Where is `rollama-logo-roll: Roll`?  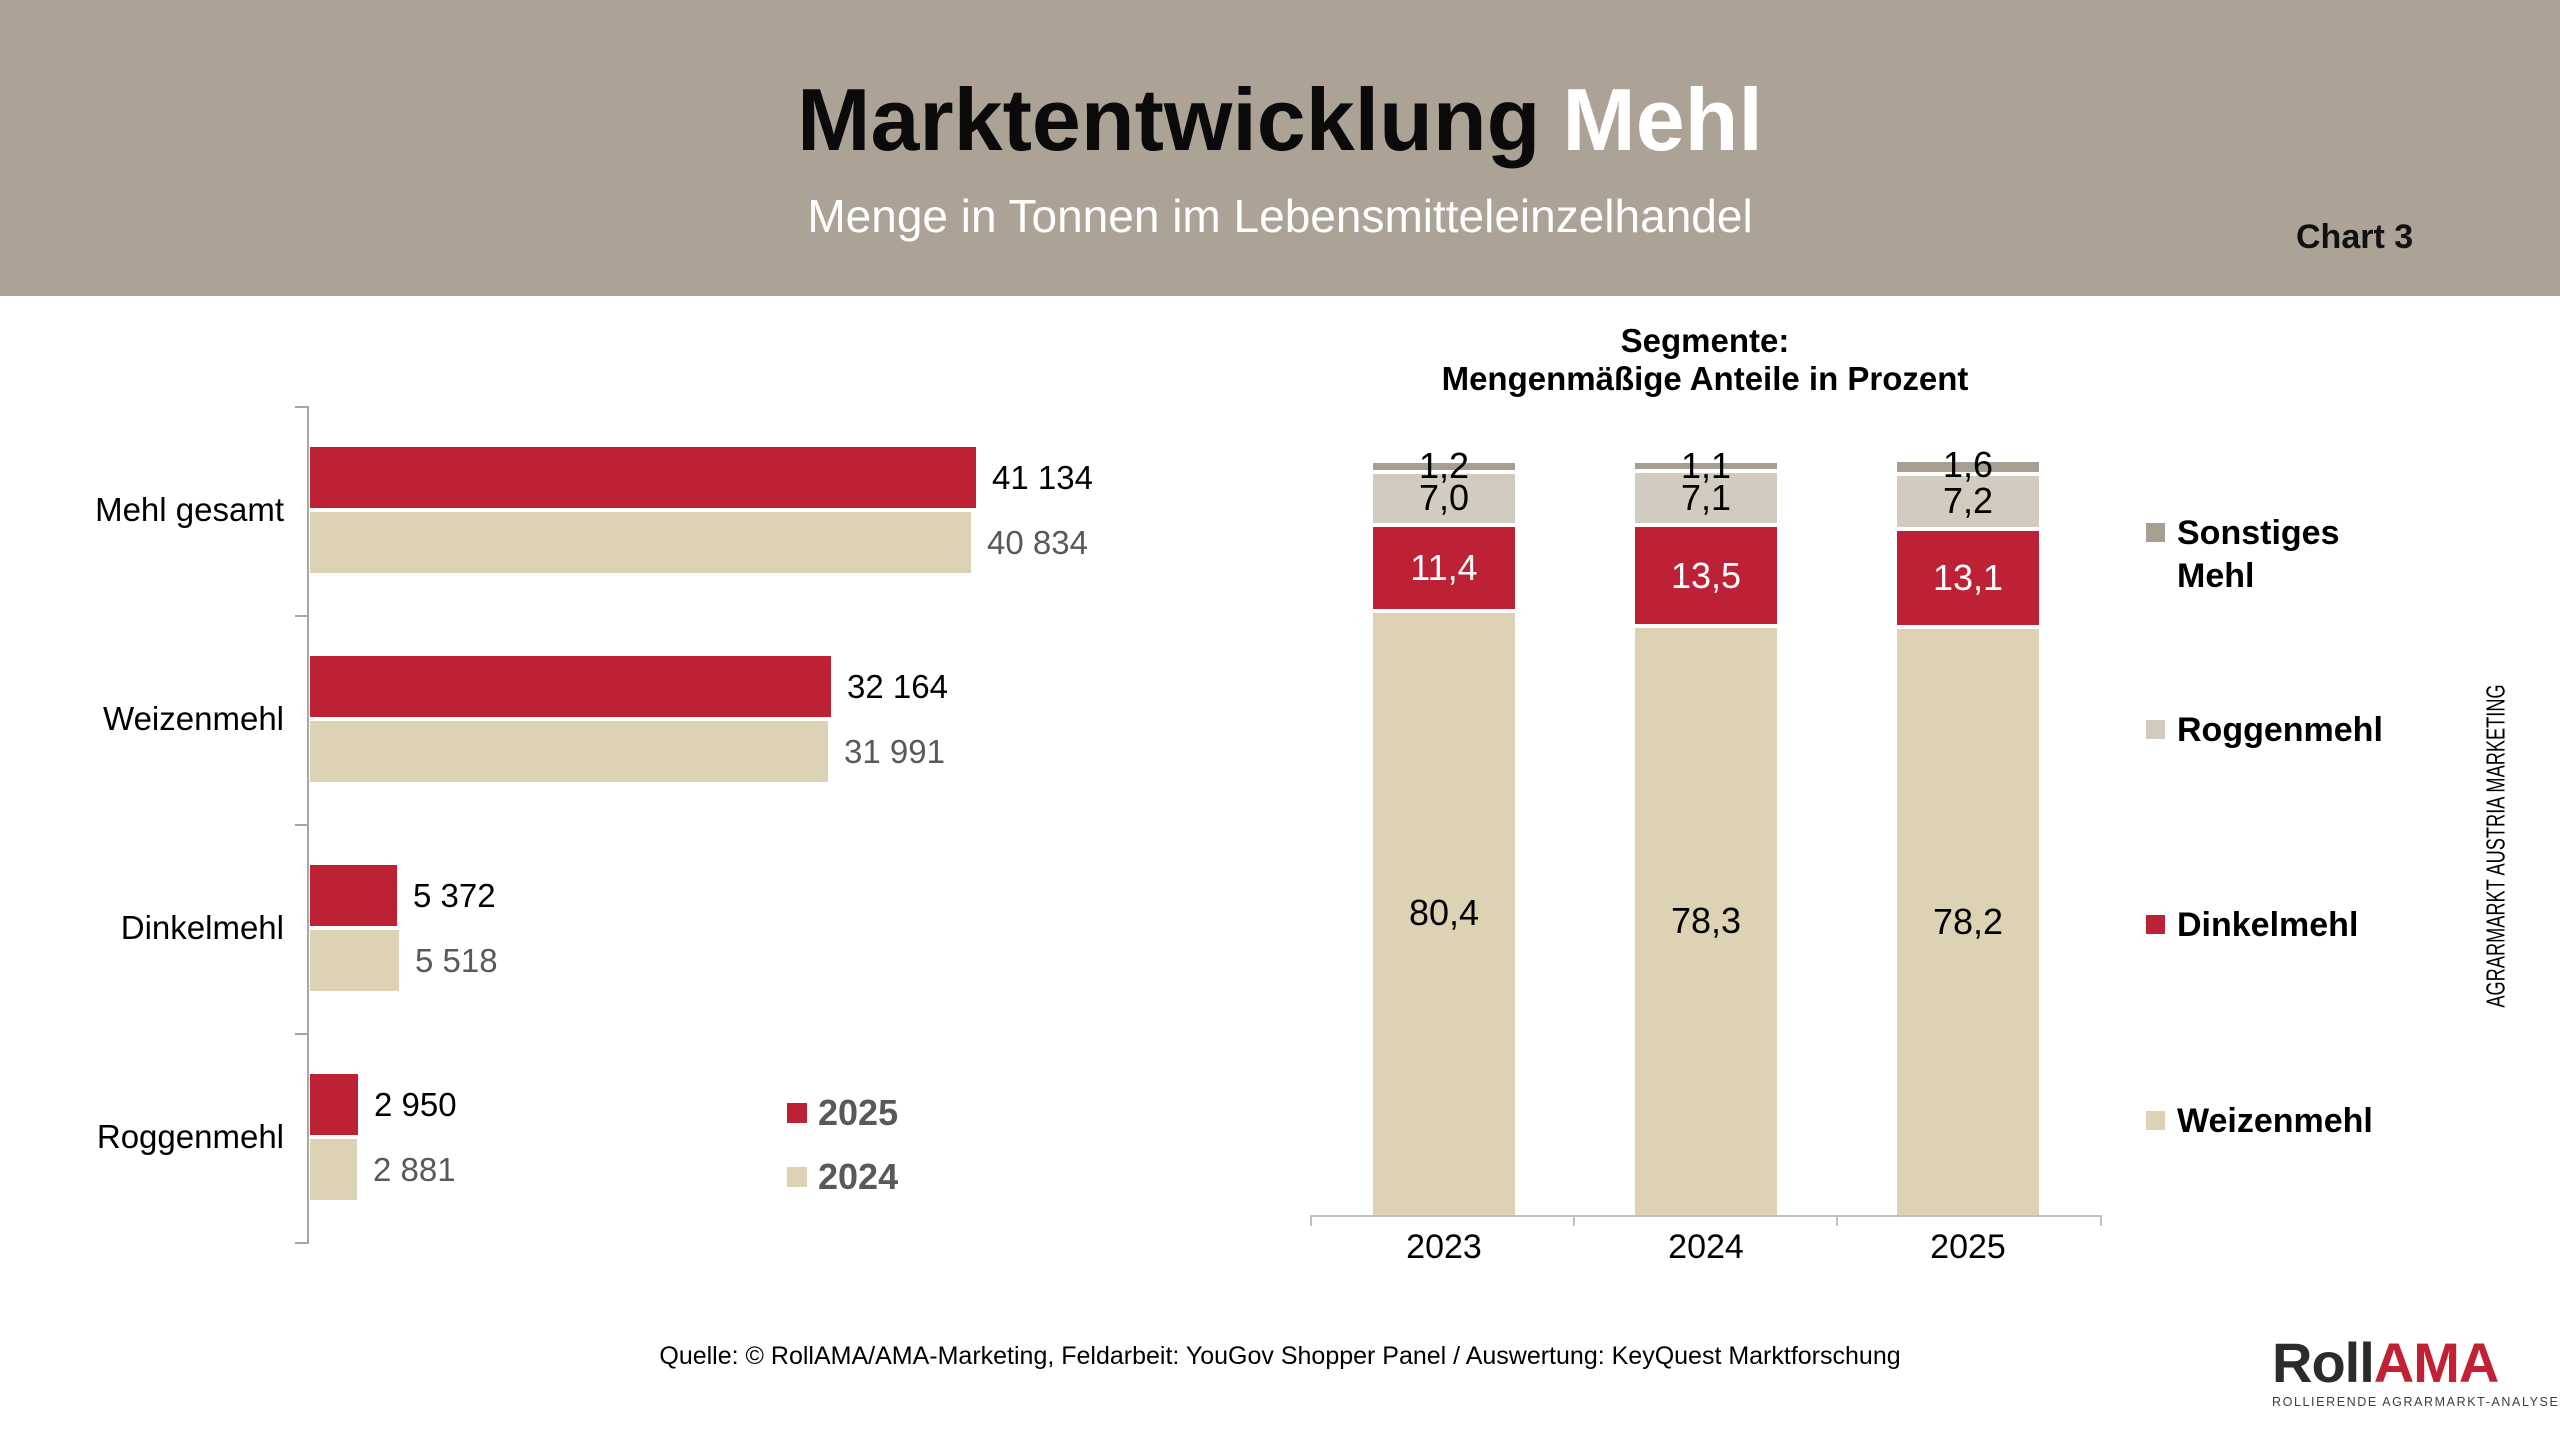 rollama-logo-roll: Roll is located at coordinates (2323, 1362).